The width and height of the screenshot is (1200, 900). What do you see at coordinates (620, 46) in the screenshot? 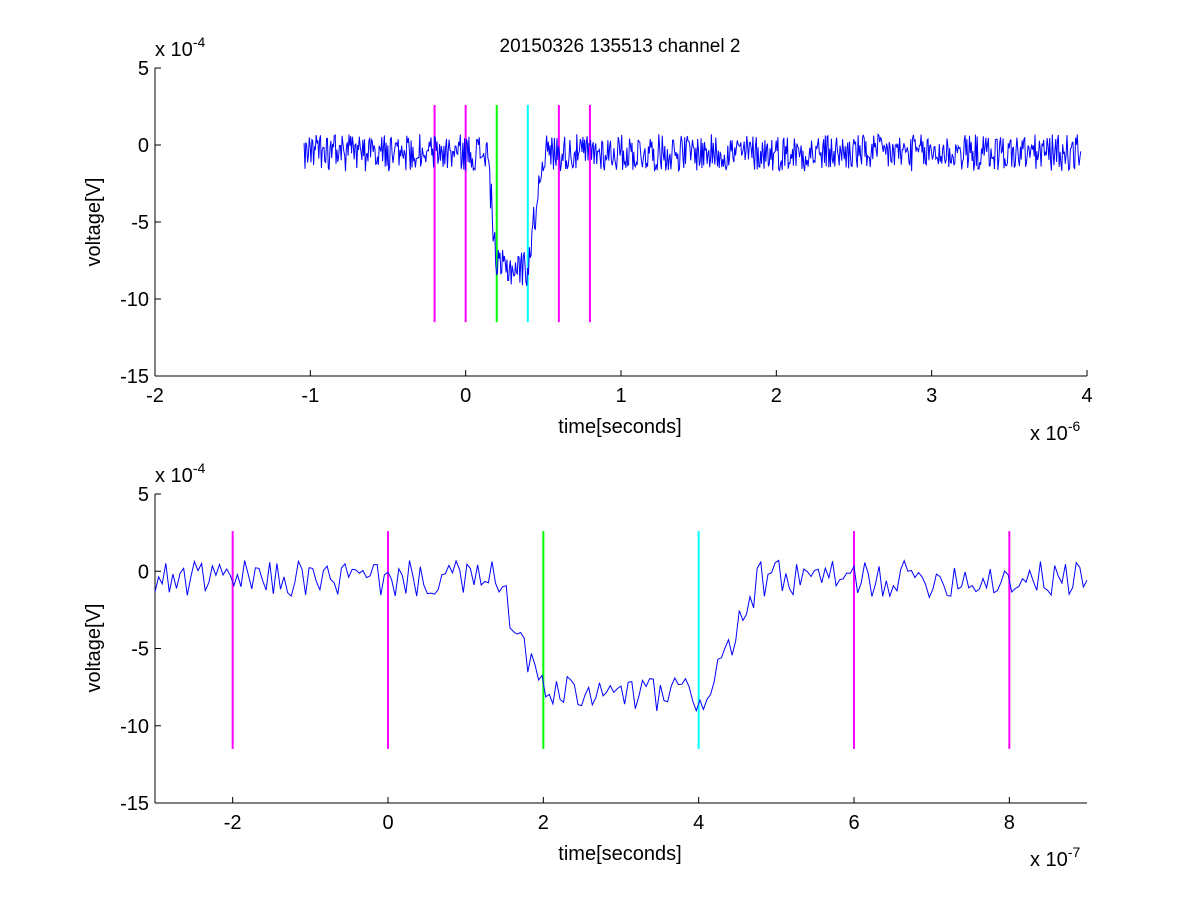
I see `figure-title: 20150326 135513 channel 2` at bounding box center [620, 46].